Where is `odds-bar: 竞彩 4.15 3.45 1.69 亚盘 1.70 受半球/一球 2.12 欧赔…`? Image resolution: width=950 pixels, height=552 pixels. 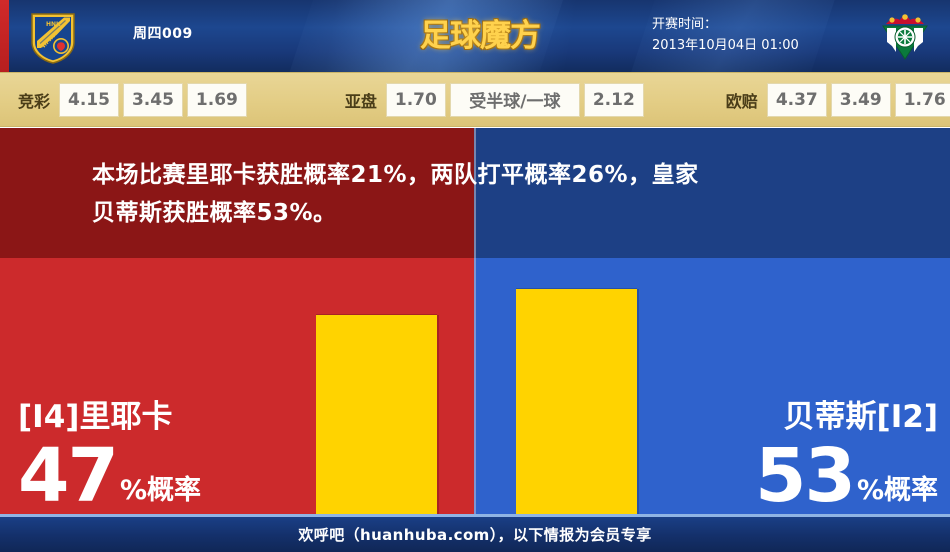 odds-bar: 竞彩 4.15 3.45 1.69 亚盘 1.70 受半球/一球 2.12 欧赔… is located at coordinates (475, 99).